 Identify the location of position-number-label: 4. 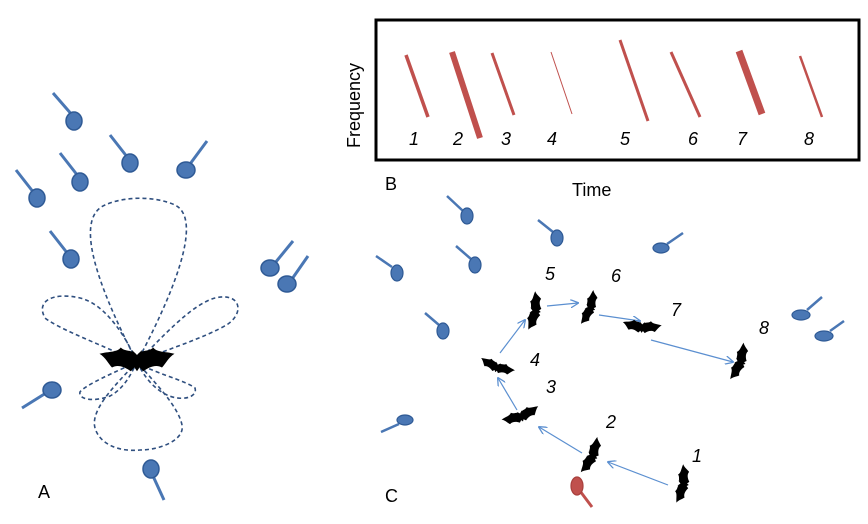
(535, 360).